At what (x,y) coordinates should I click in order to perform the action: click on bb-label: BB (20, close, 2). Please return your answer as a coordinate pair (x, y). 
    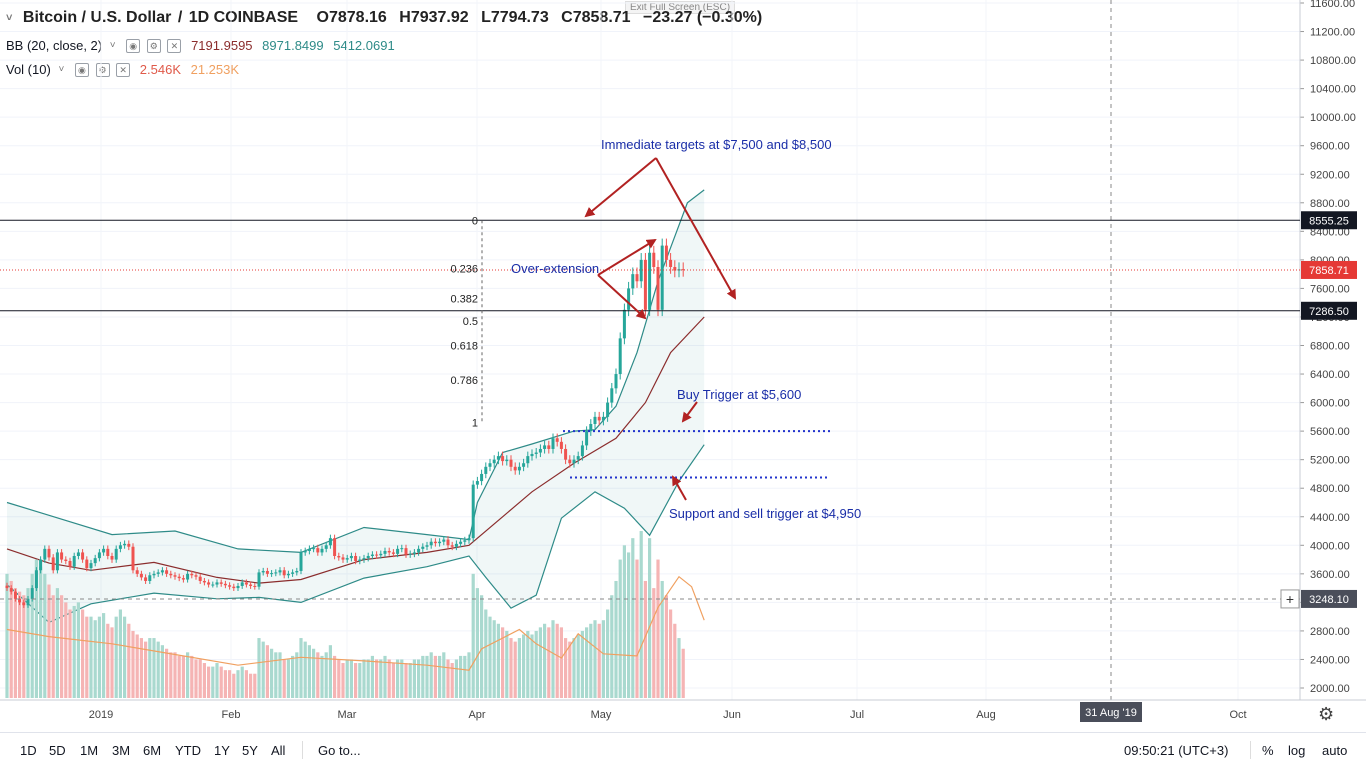
    Looking at the image, I should click on (54, 46).